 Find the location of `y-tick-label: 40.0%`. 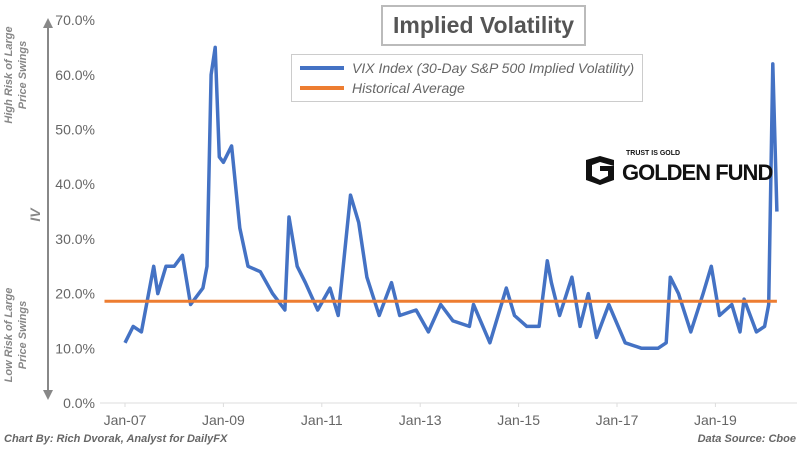

y-tick-label: 40.0% is located at coordinates (75, 184).